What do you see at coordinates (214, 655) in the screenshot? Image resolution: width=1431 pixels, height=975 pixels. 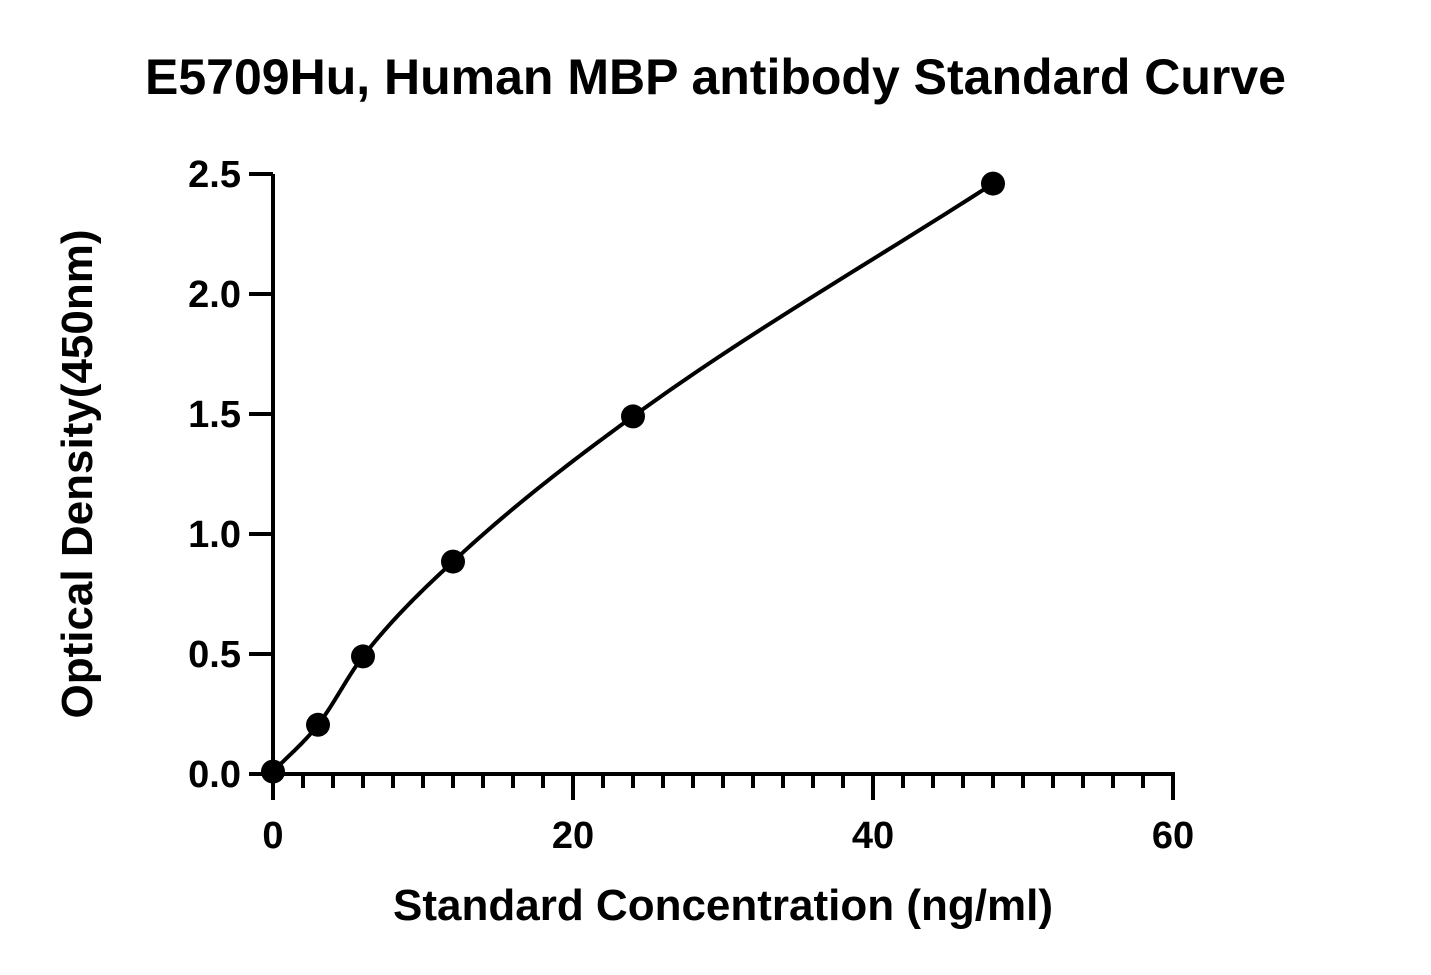 I see `y-tick-label: 0.5` at bounding box center [214, 655].